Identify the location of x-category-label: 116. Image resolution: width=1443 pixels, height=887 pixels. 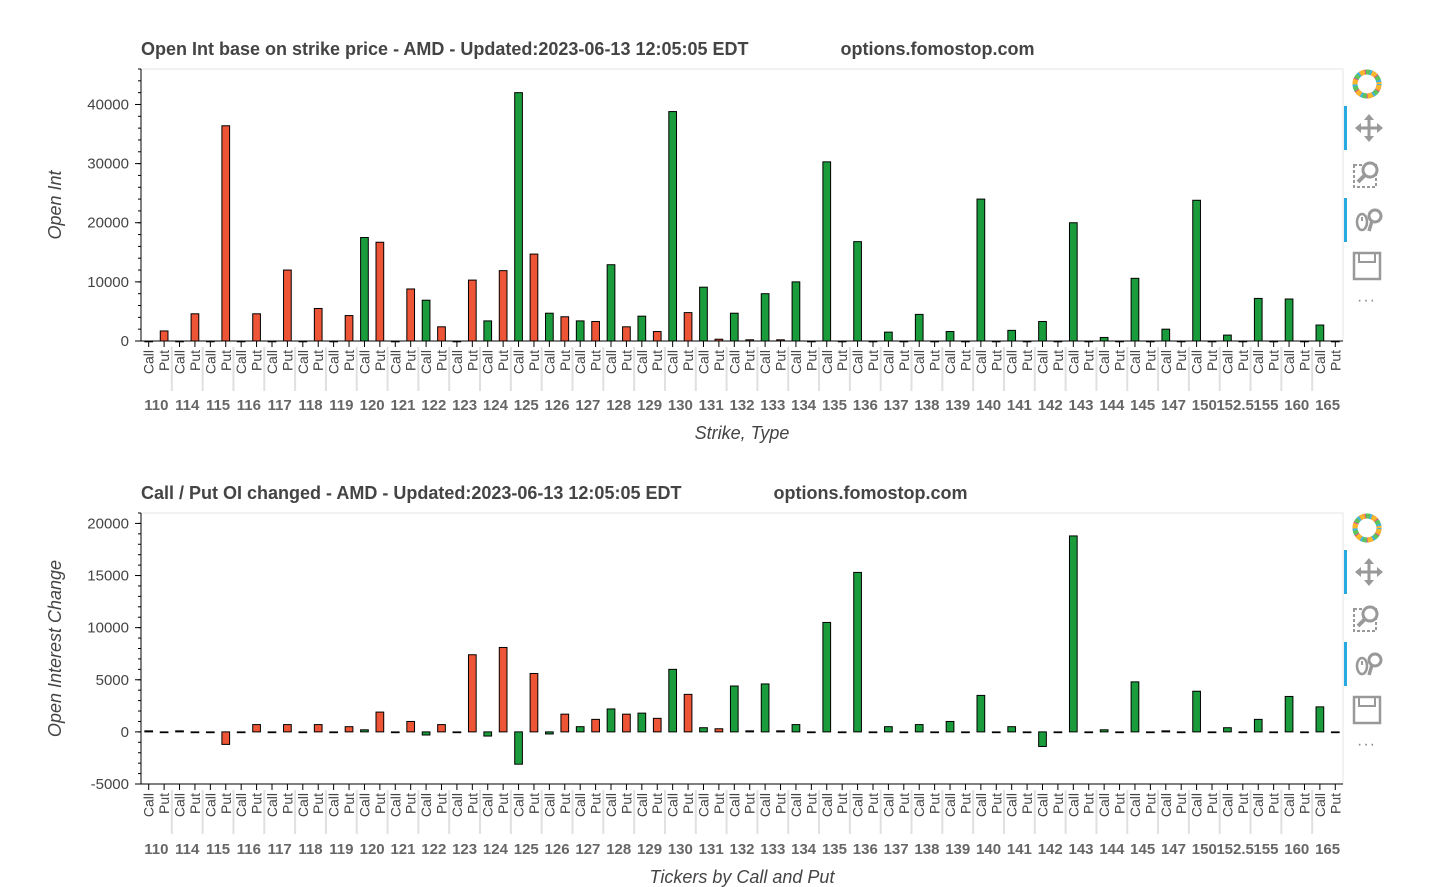
(249, 405).